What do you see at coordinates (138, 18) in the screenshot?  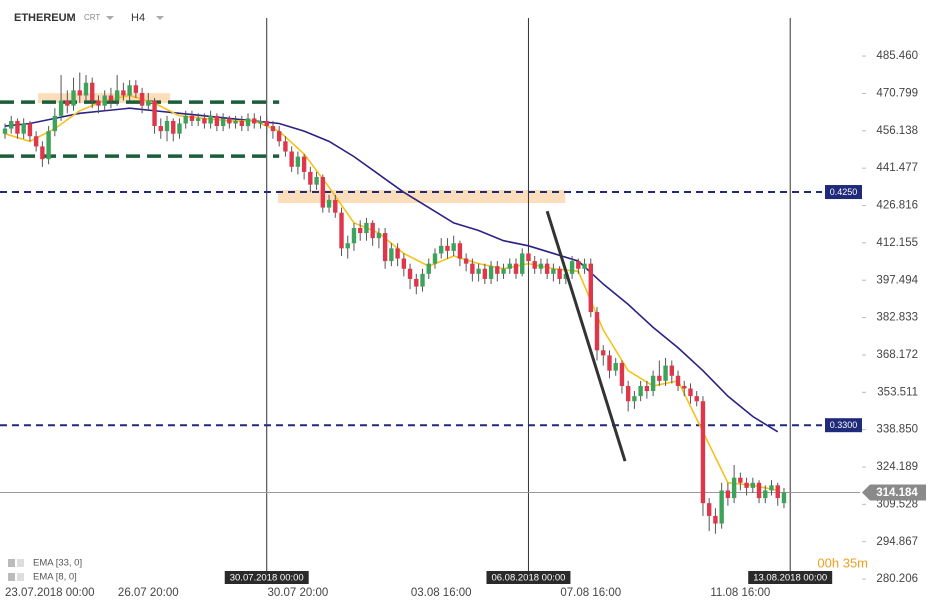 I see `timeframe: H4` at bounding box center [138, 18].